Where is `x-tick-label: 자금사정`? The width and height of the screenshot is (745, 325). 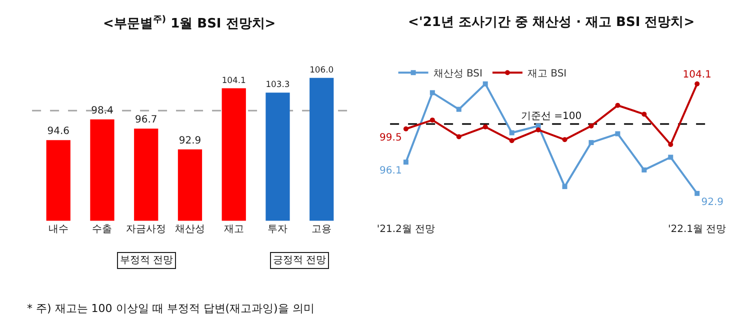 x-tick-label: 자금사정 is located at coordinates (146, 229).